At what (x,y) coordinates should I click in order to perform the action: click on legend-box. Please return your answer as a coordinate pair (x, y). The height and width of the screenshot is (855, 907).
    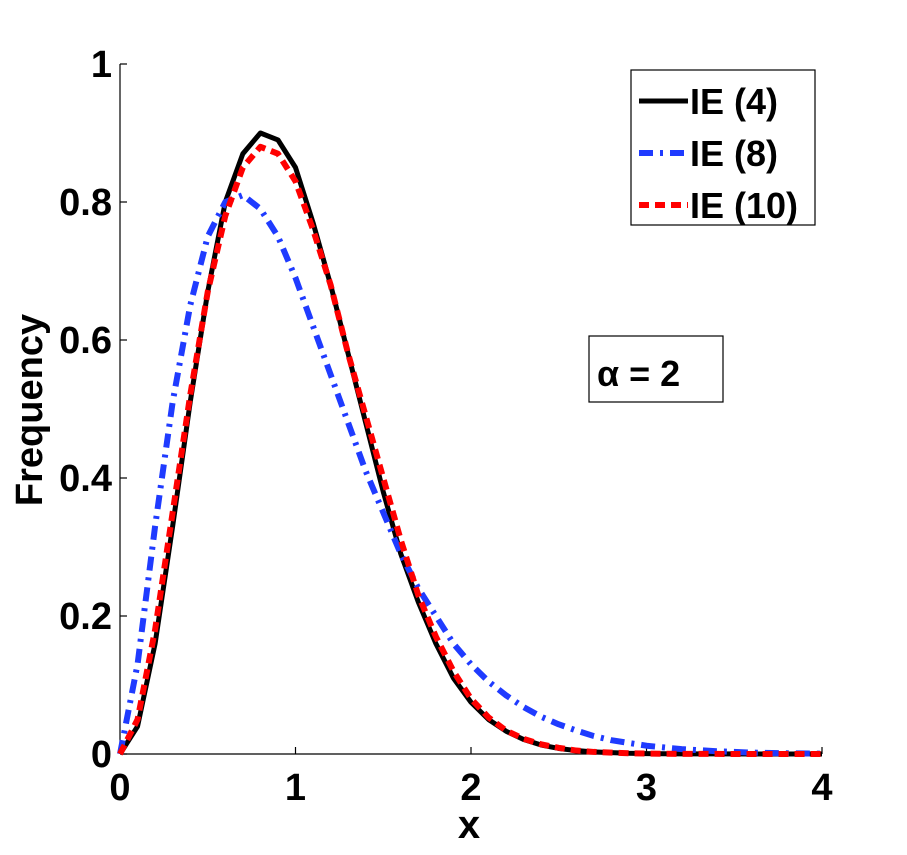
    Looking at the image, I should click on (723, 147).